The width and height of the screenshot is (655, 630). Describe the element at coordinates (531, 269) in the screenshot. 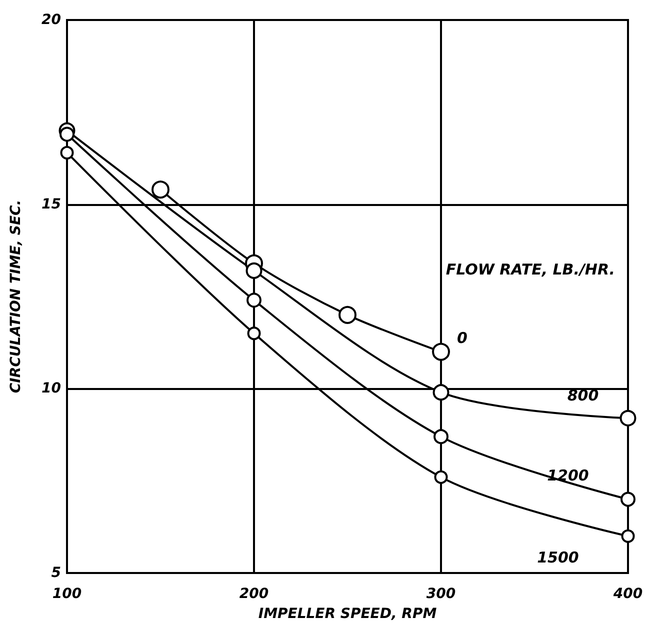

I see `legend-title: FLOW RATE, LB./HR.` at that location.